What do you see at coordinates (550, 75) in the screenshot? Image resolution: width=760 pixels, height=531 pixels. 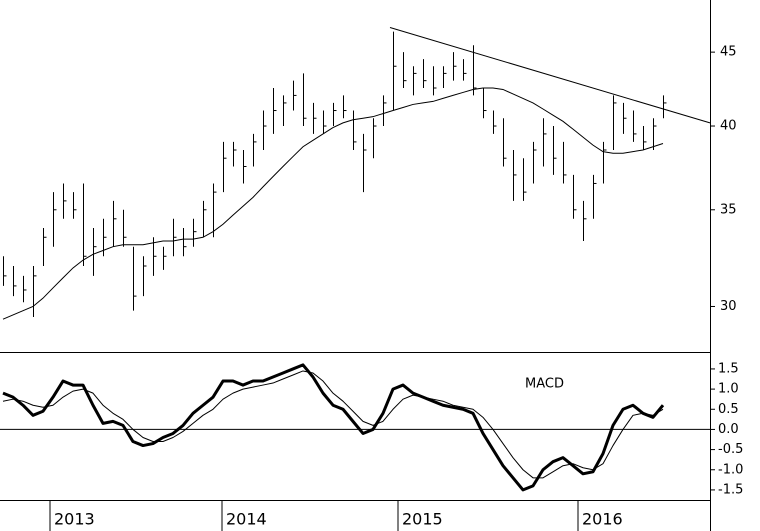 I see `trendline` at bounding box center [550, 75].